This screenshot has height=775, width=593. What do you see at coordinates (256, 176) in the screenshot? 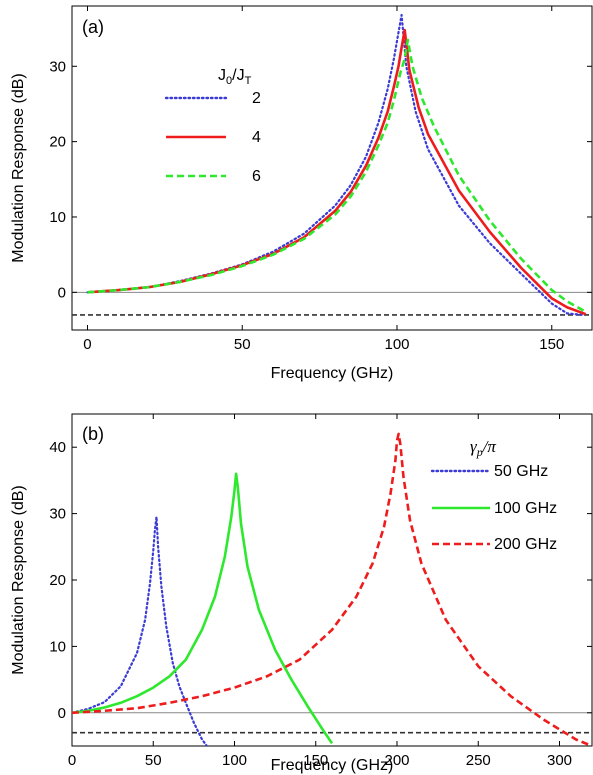
I see `panel-a-legend-label-3: 6` at bounding box center [256, 176].